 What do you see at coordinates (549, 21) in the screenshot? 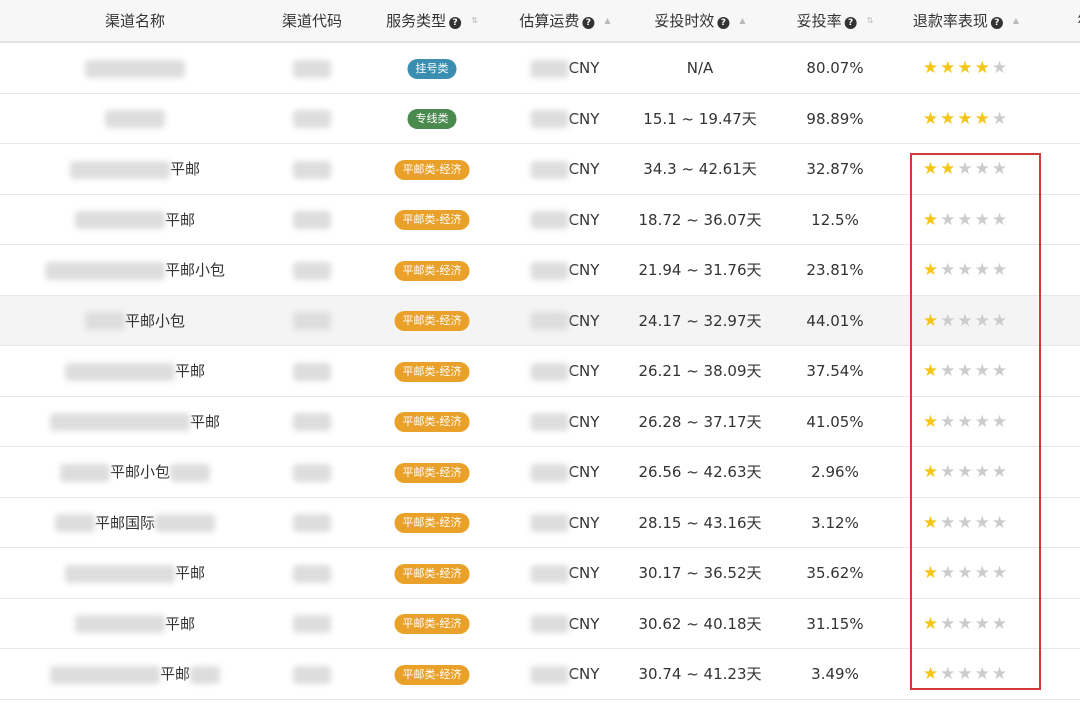
I see `header-label: 估算运费` at bounding box center [549, 21].